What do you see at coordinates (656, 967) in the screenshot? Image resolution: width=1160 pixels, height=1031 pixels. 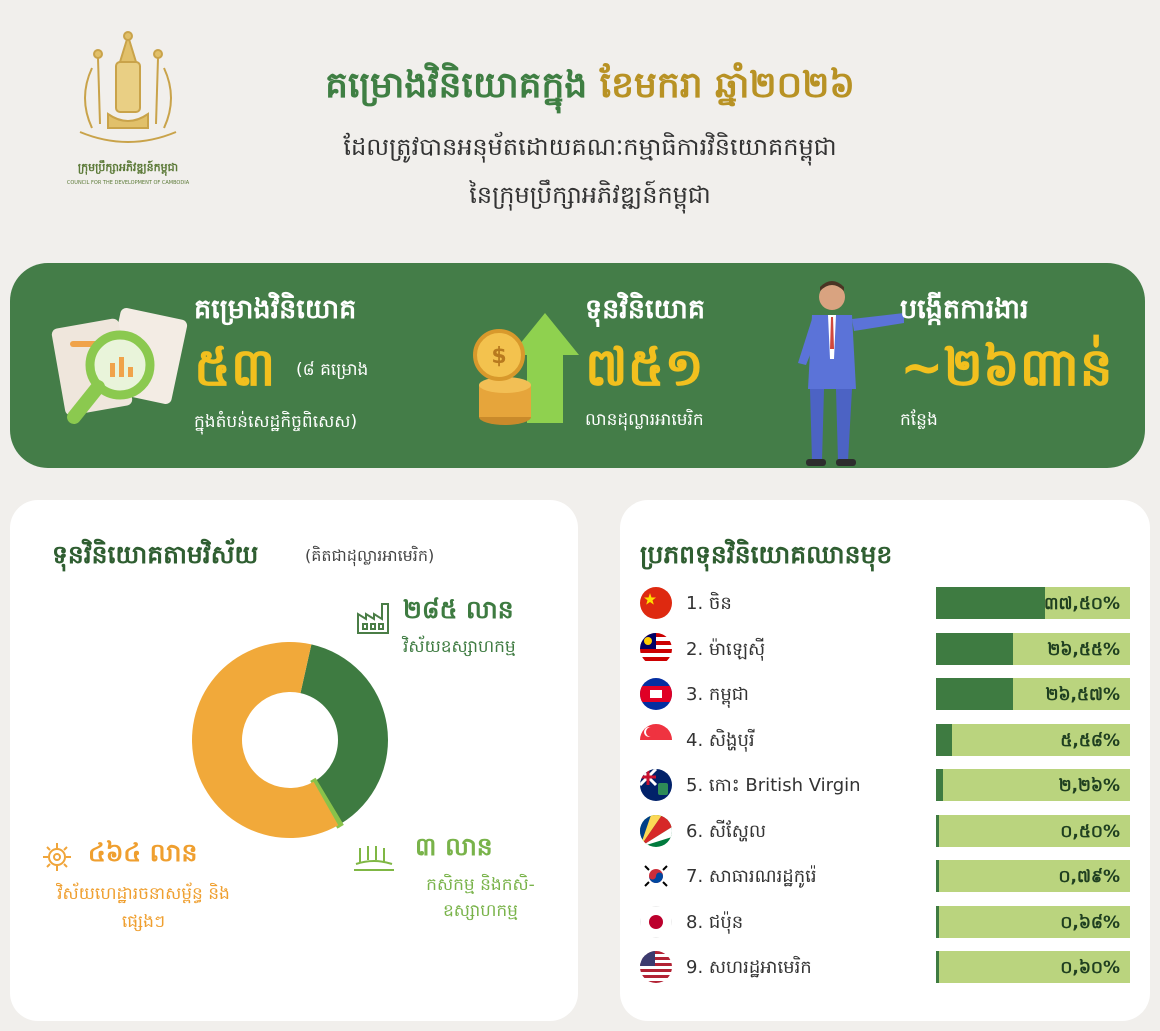 I see `usa-flag-icon` at bounding box center [656, 967].